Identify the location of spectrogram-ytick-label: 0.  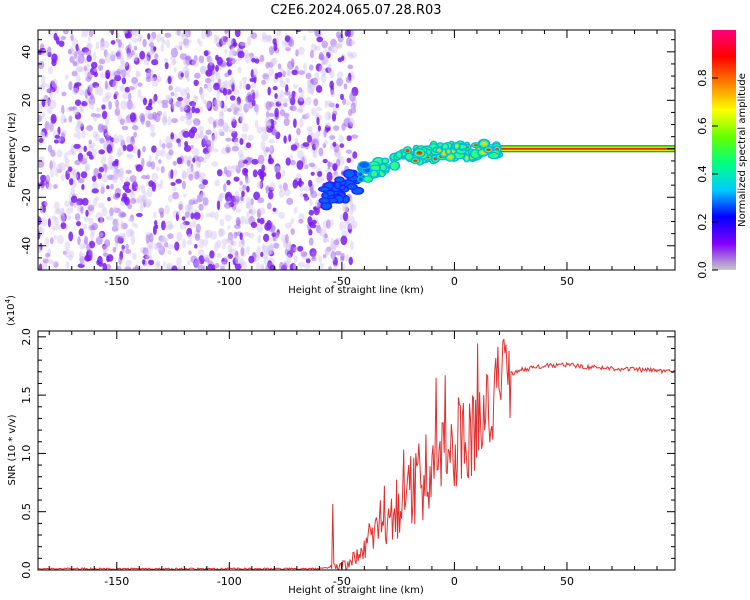
(26, 148).